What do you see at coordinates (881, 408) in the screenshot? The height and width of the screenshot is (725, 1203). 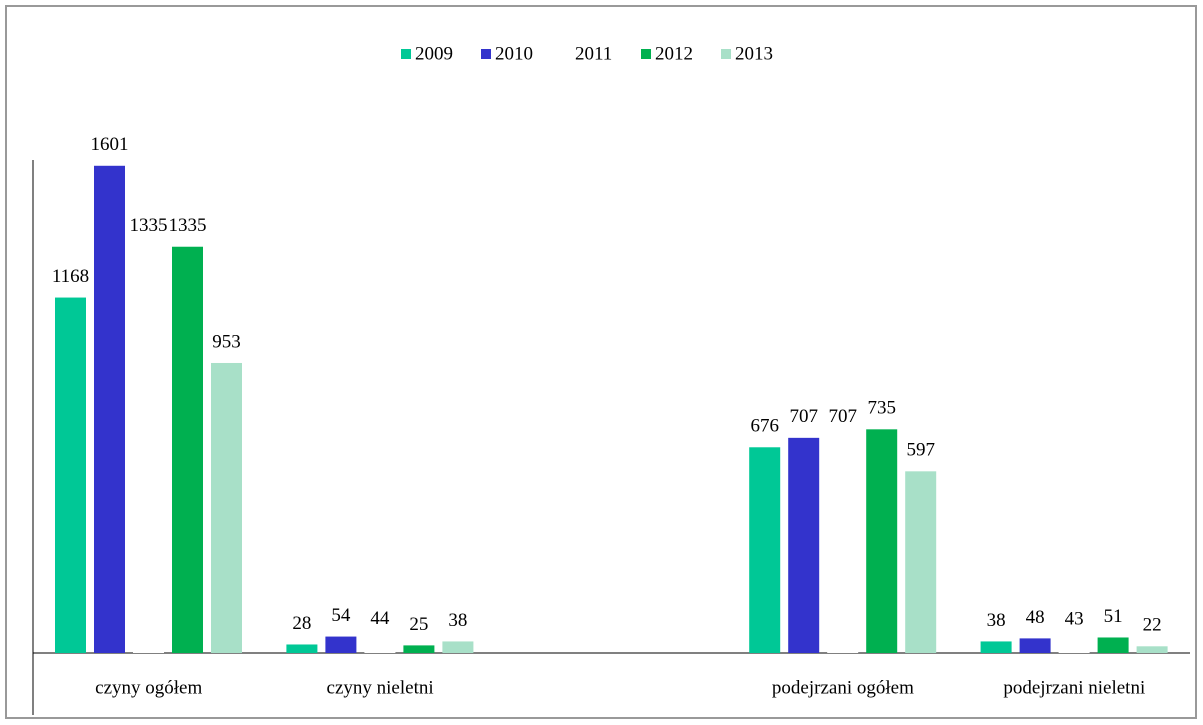 I see `value-label: 735` at bounding box center [881, 408].